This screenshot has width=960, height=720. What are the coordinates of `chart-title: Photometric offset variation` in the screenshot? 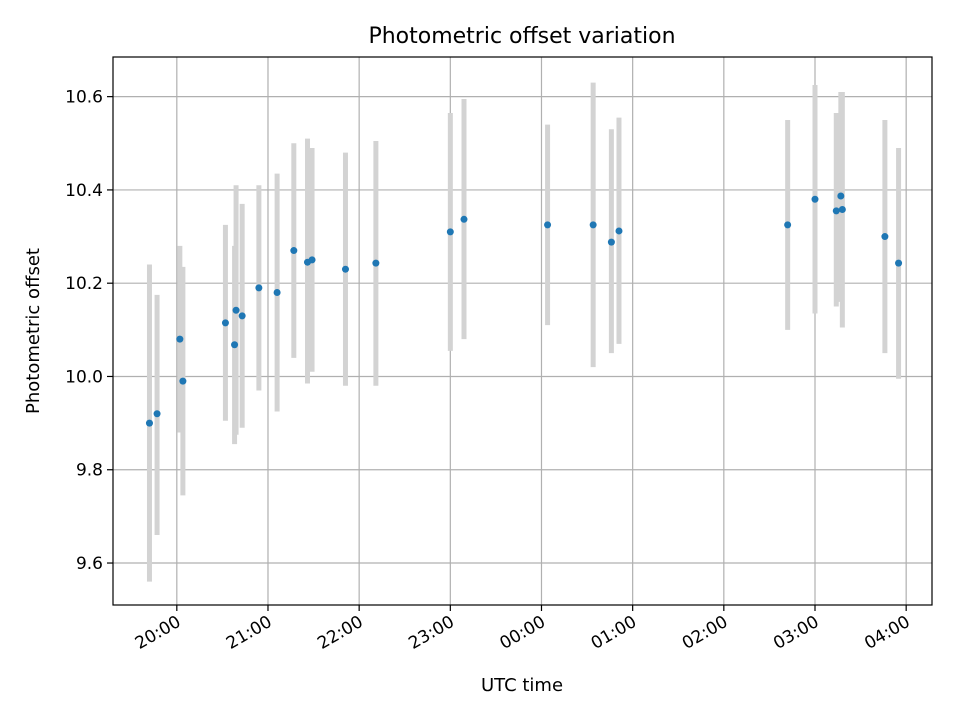 It's located at (521, 36).